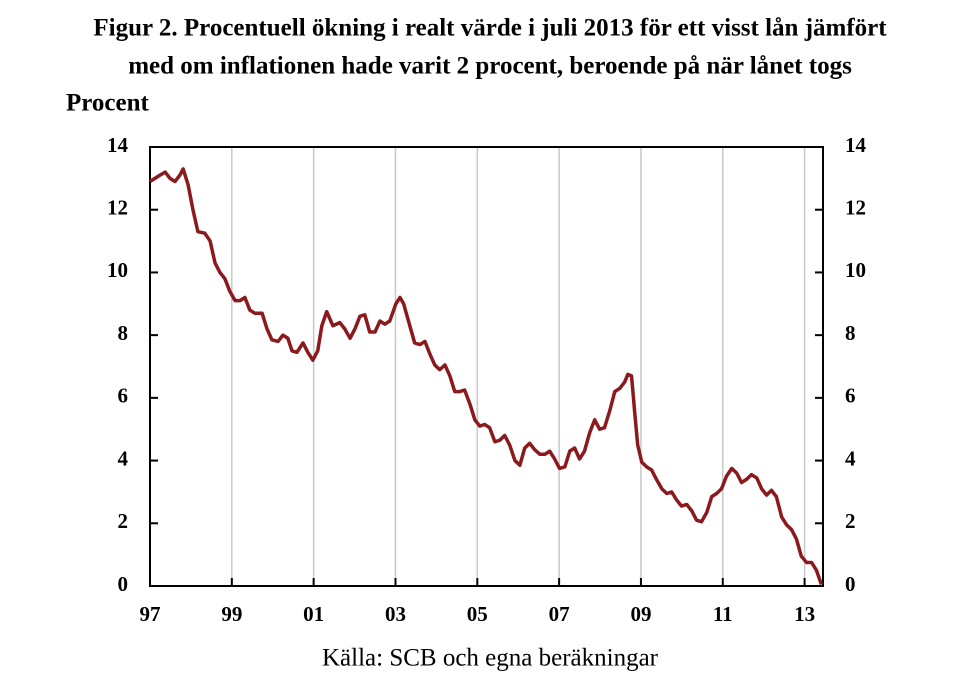  What do you see at coordinates (108, 103) in the screenshot?
I see `y-axis-label: Procent` at bounding box center [108, 103].